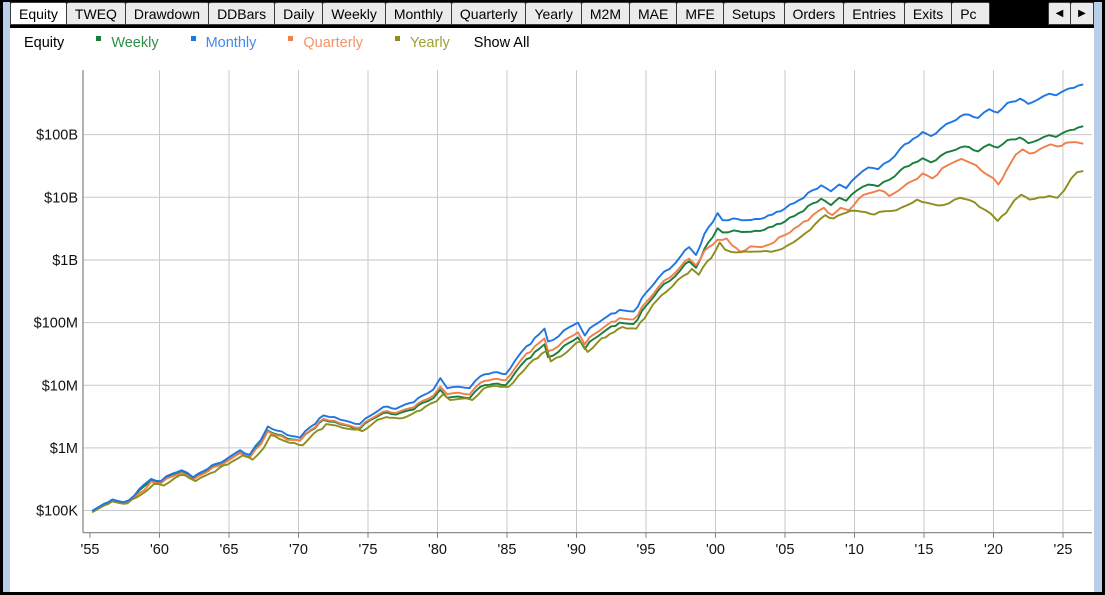  What do you see at coordinates (354, 13) in the screenshot?
I see `tab-weekly: Weekly` at bounding box center [354, 13].